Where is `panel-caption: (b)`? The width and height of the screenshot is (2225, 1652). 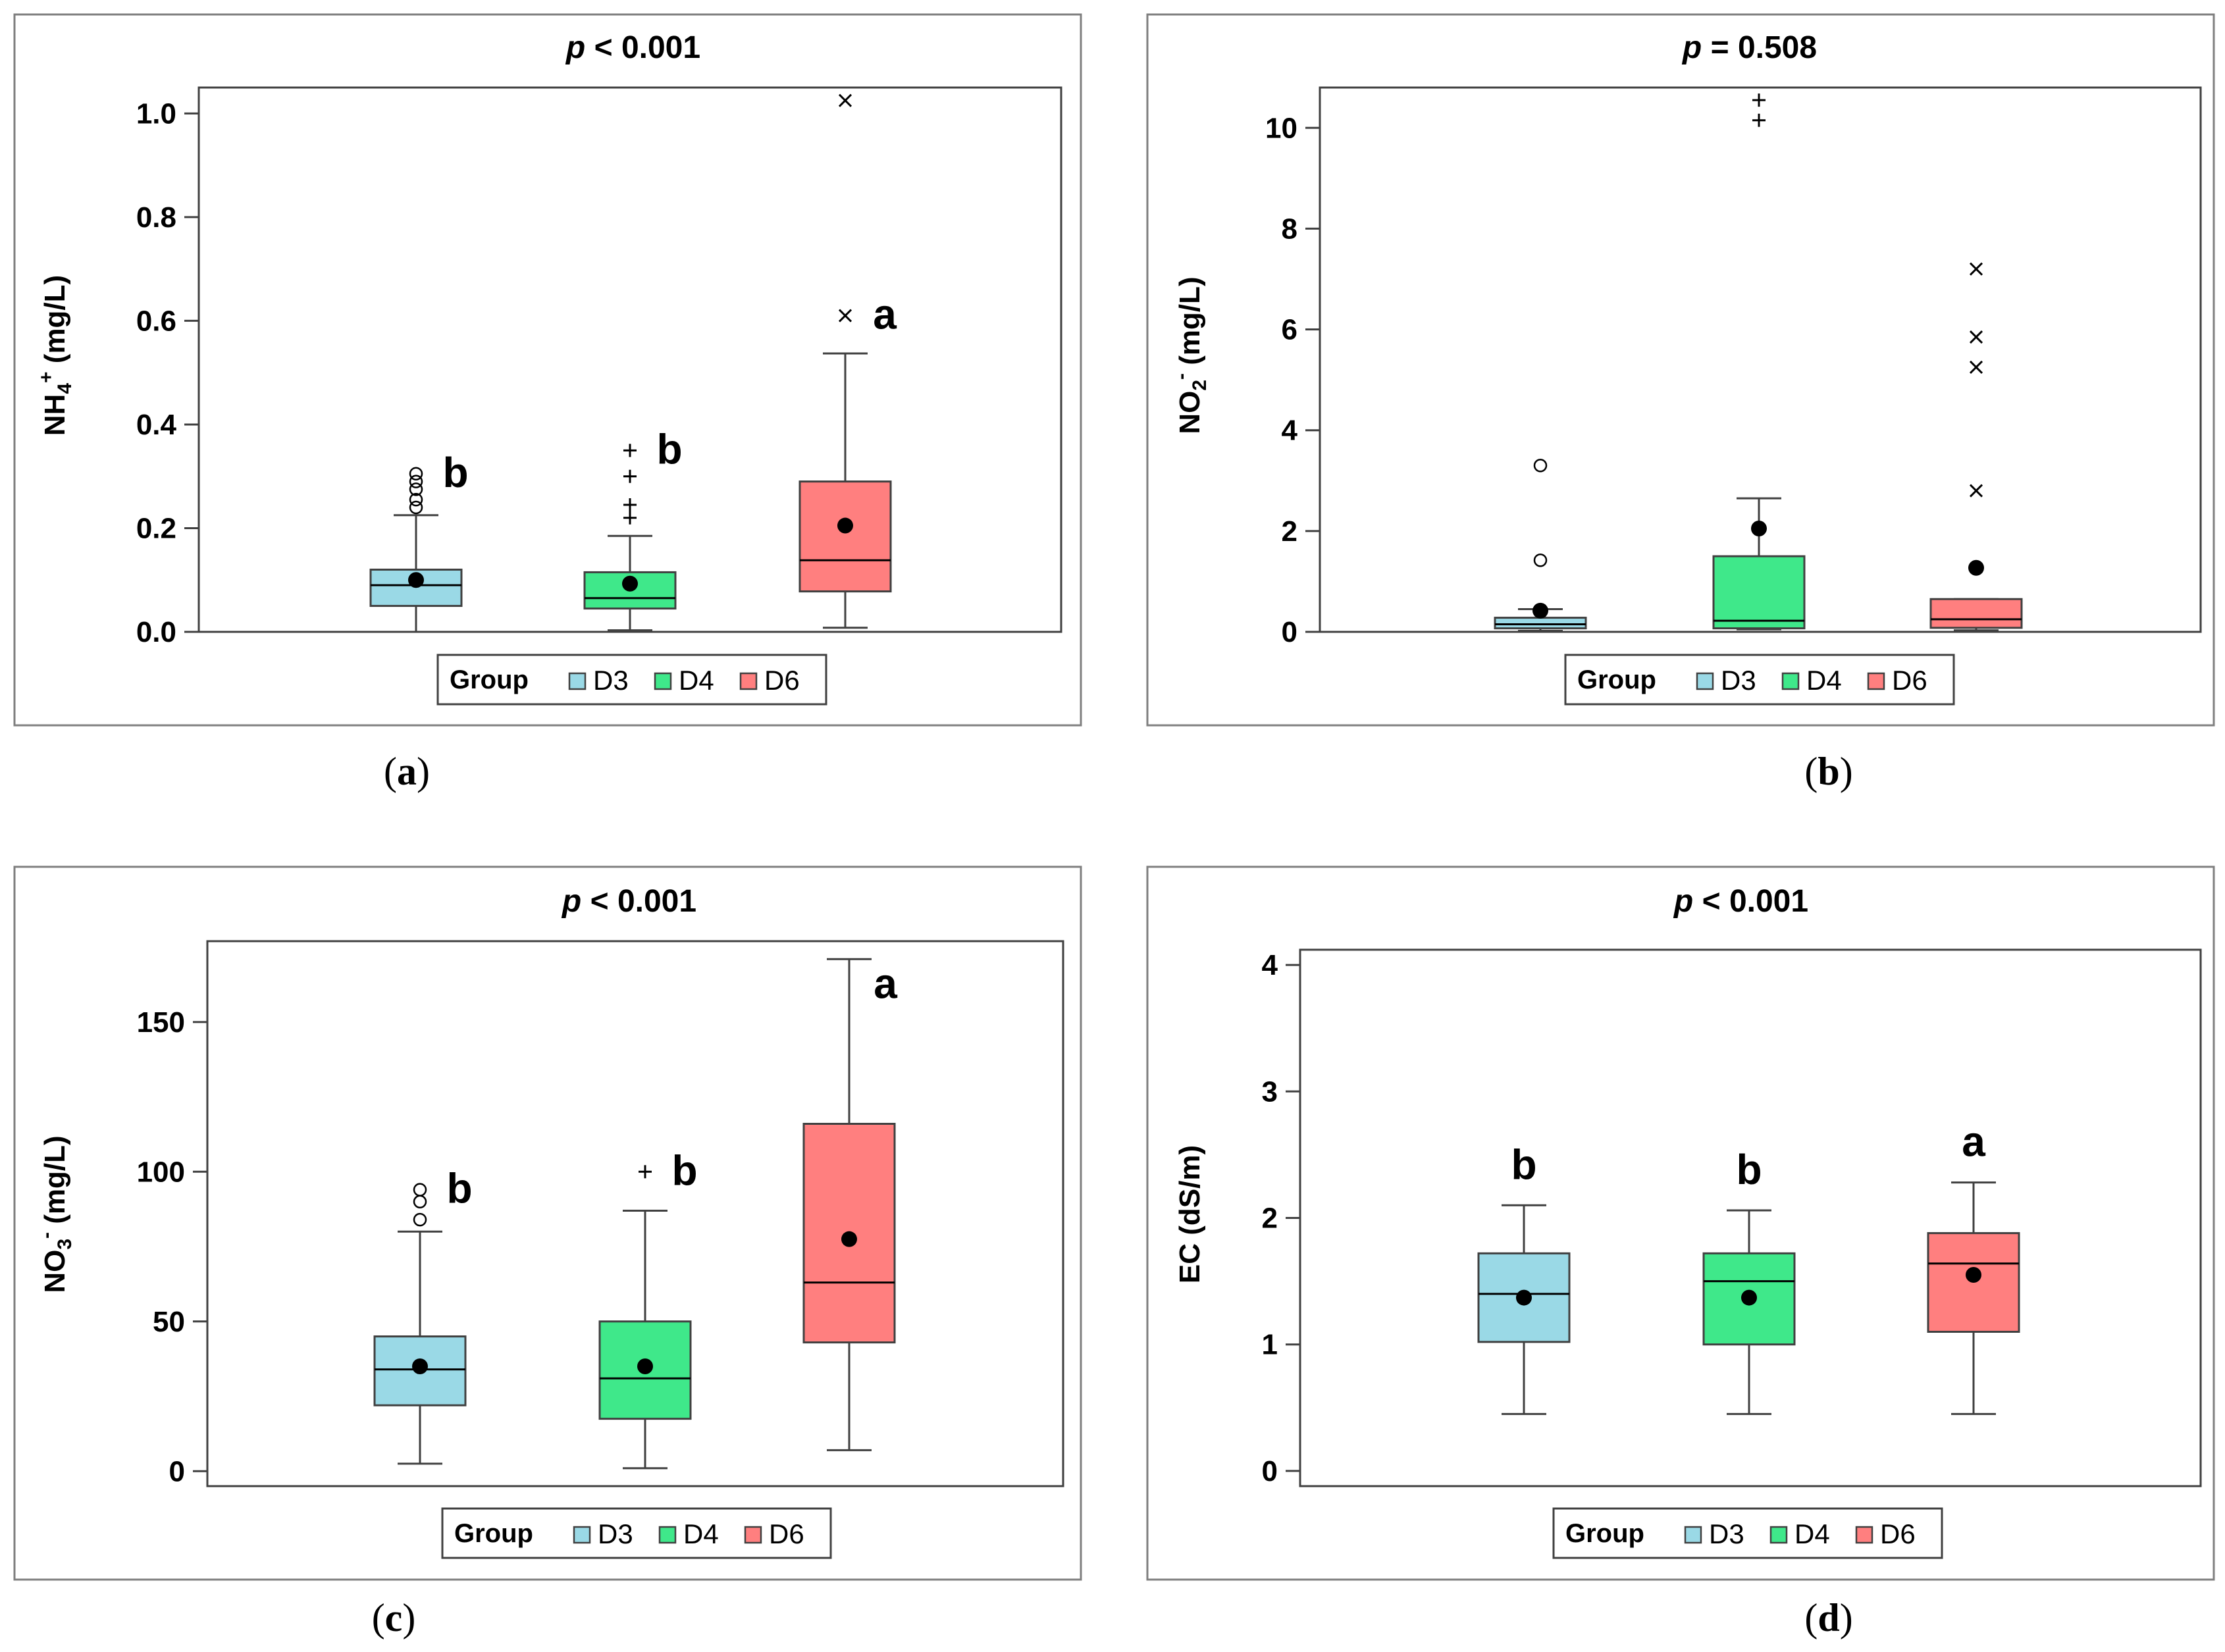 panel-caption: (b) is located at coordinates (1828, 771).